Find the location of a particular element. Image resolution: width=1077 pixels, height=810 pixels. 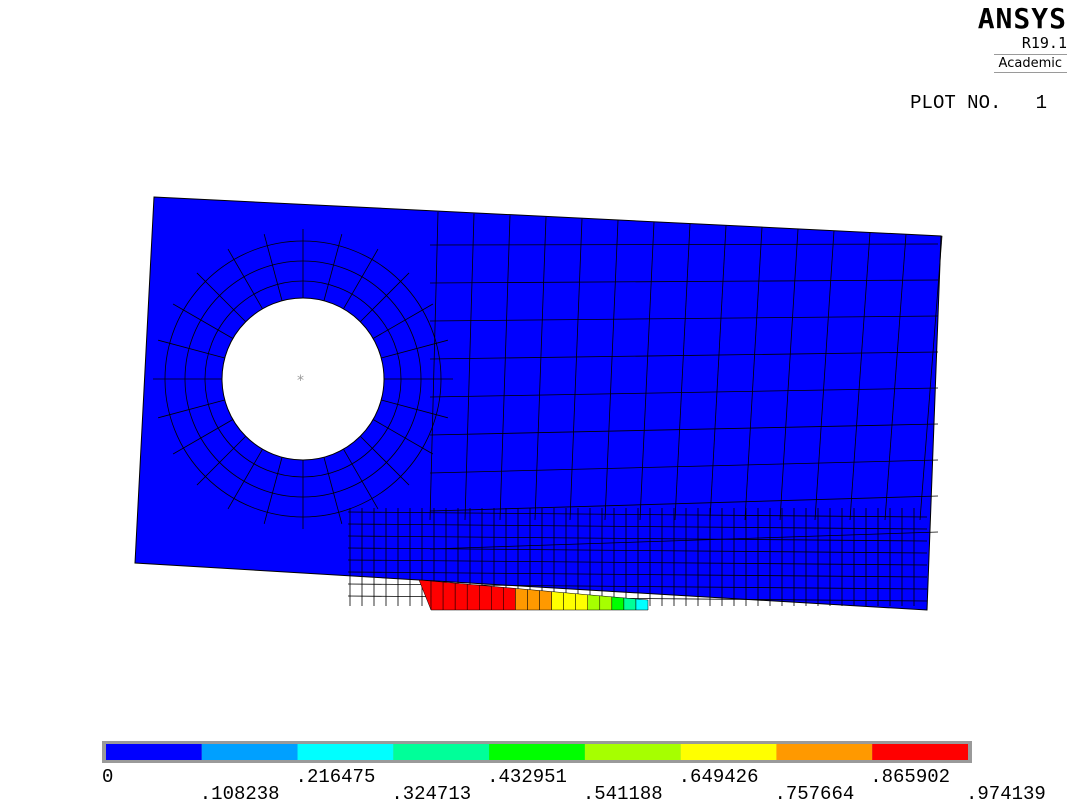

plot-number-label: PLOT NO. 1 is located at coordinates (978, 103).